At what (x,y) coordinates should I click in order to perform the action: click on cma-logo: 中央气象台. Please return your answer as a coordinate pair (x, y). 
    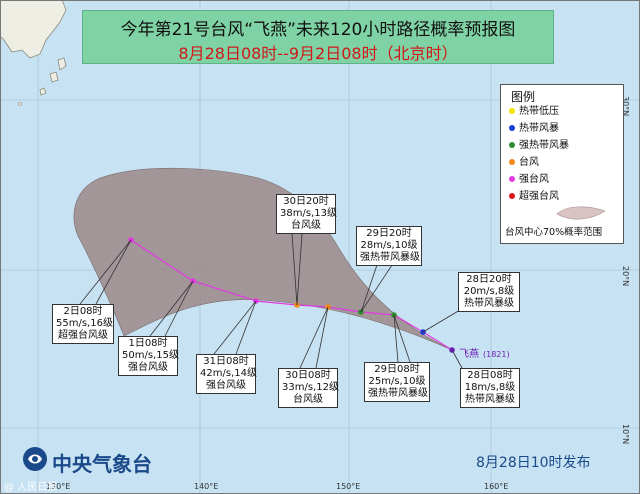
    Looking at the image, I should click on (107, 461).